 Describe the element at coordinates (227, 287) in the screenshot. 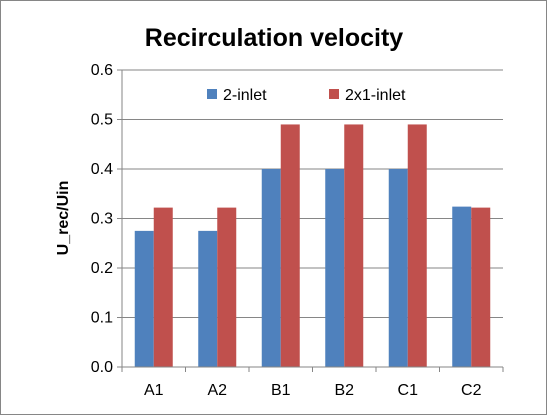

I see `bar-2x1-inlet-A2` at that location.